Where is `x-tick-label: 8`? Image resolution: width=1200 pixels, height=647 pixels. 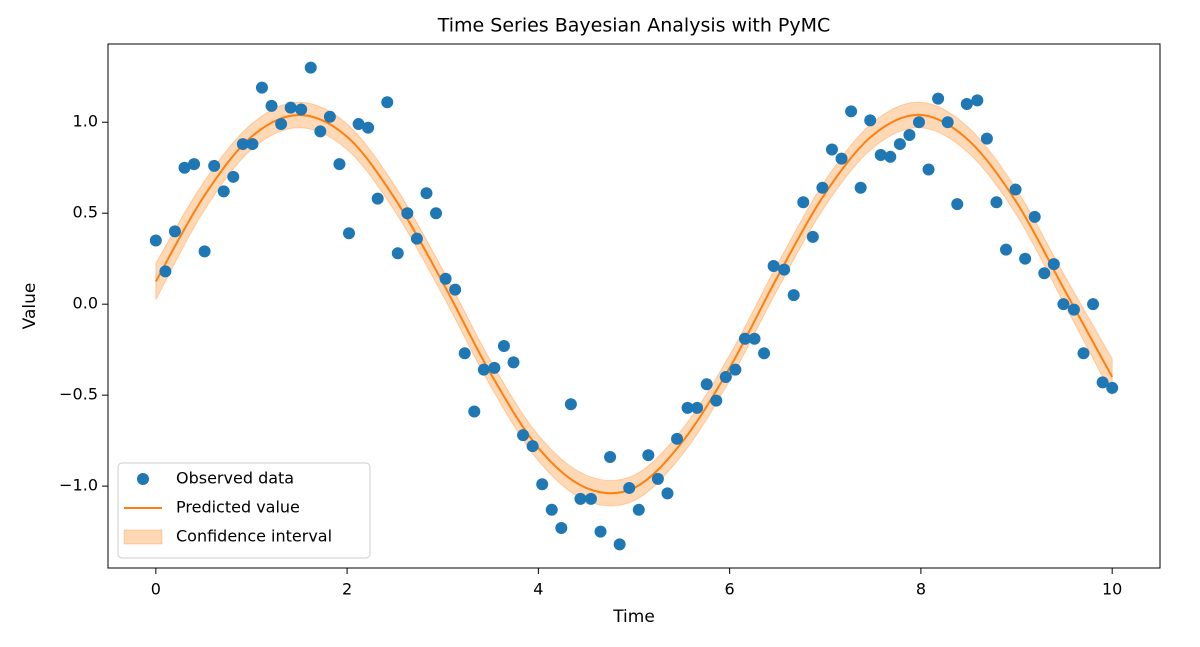 x-tick-label: 8 is located at coordinates (921, 589).